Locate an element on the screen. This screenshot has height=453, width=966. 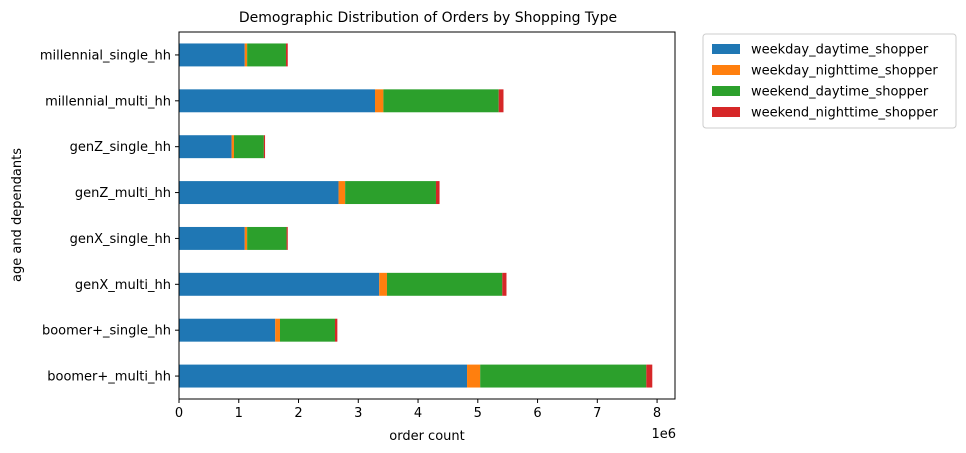
bar-millennial_single_hh-weekday_nighttime_shopper is located at coordinates (246, 55).